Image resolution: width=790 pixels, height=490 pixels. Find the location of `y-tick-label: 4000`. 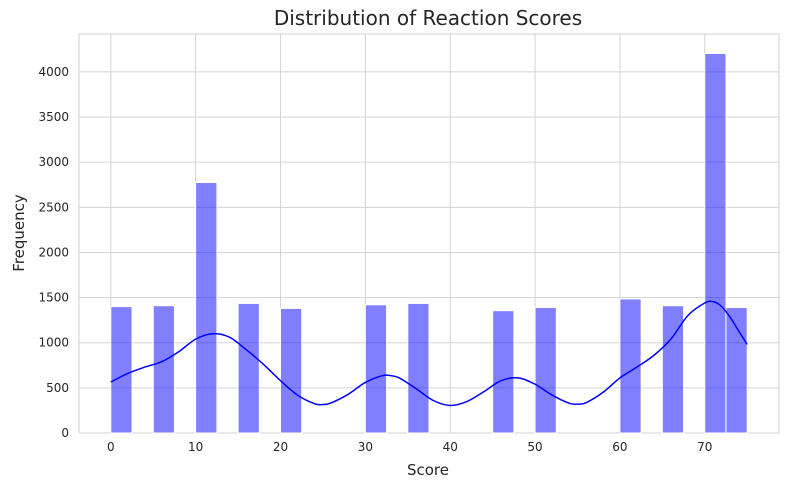

y-tick-label: 4000 is located at coordinates (53, 72).